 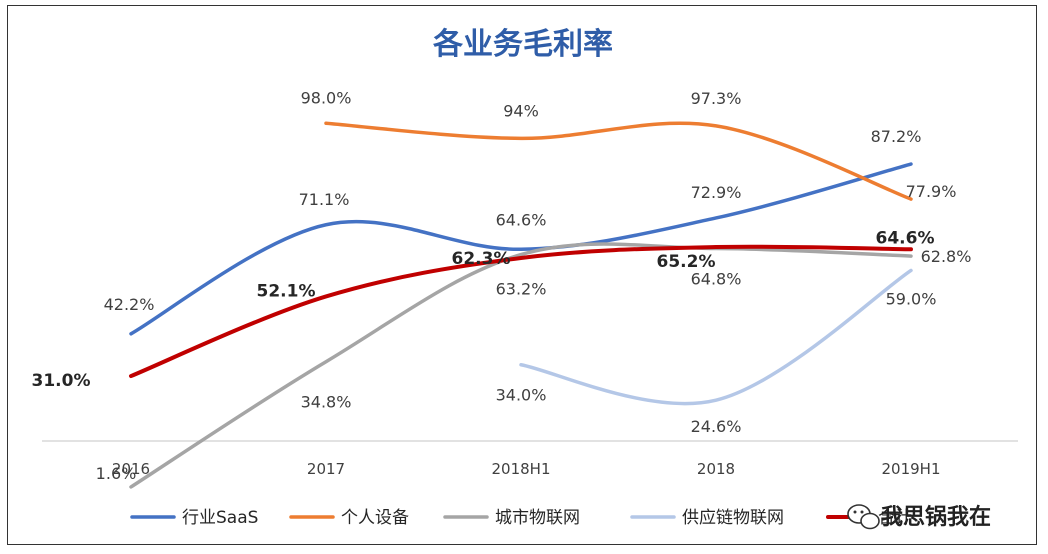 What do you see at coordinates (716, 279) in the screenshot?
I see `data-label-2-3: 64.8%` at bounding box center [716, 279].